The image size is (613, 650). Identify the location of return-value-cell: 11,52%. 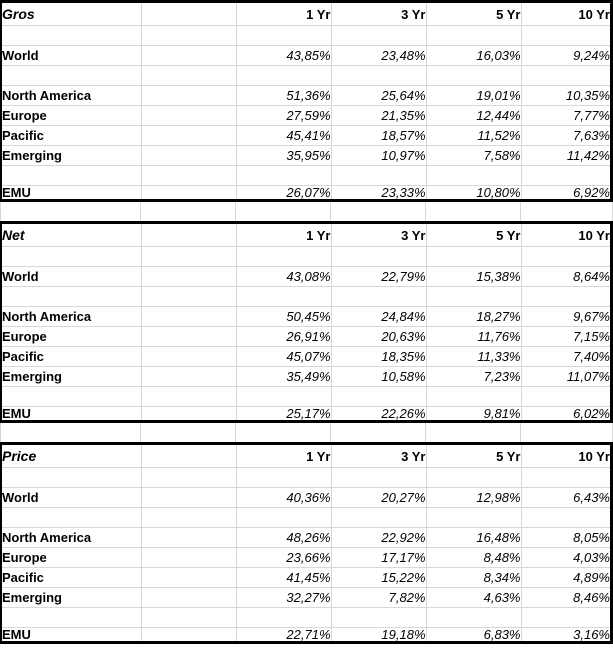
(473, 135).